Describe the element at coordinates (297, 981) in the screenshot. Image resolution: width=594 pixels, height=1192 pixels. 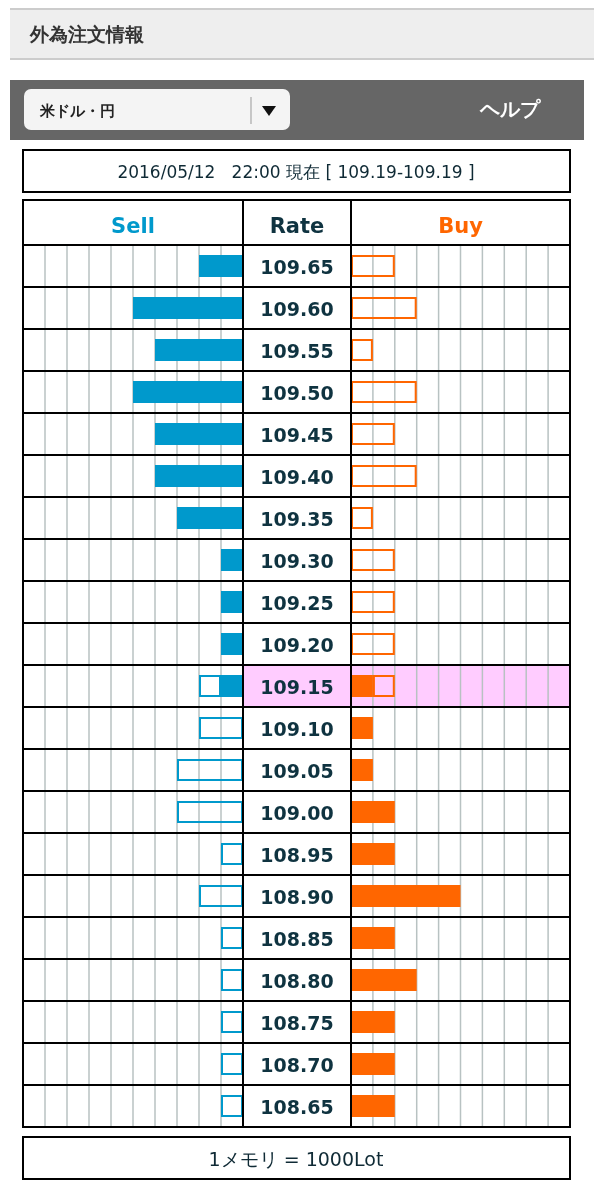
I see `y-tick-label: 108.80` at that location.